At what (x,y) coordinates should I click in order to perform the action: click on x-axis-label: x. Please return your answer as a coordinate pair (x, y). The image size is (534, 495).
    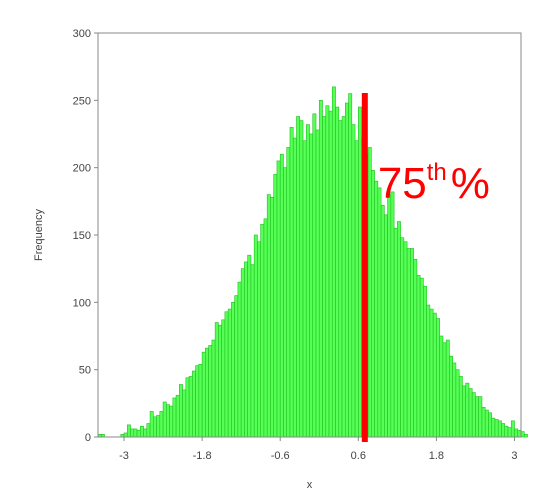
    Looking at the image, I should click on (310, 485).